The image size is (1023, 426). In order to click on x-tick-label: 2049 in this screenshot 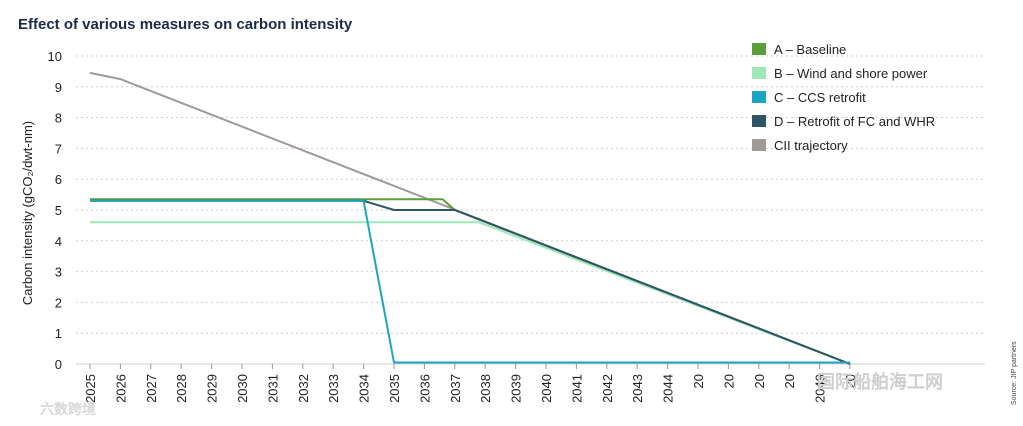, I will do `click(820, 388)`.